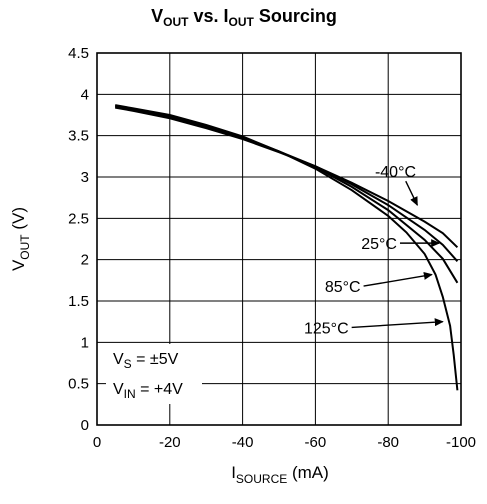  What do you see at coordinates (398, 279) in the screenshot?
I see `annotation-arrow-85C` at bounding box center [398, 279].